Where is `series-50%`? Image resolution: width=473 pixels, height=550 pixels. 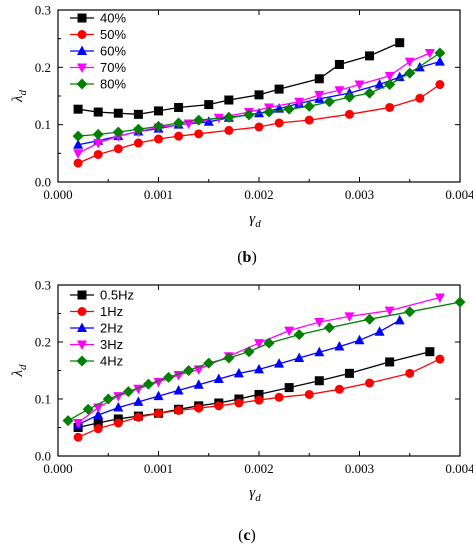
series-50% is located at coordinates (259, 124).